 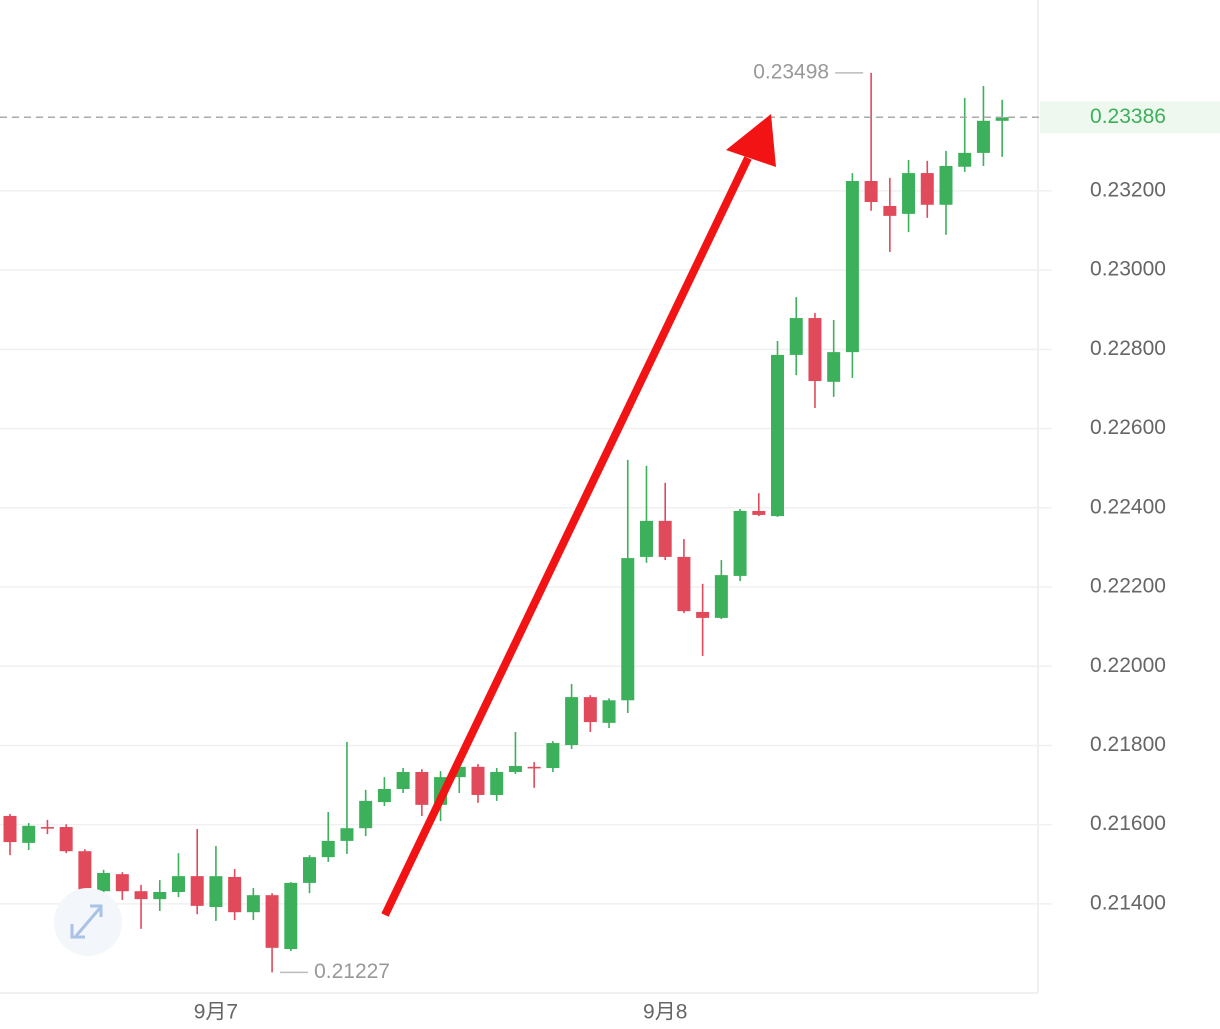 What do you see at coordinates (216, 1012) in the screenshot?
I see `x-tick-label: 9月7` at bounding box center [216, 1012].